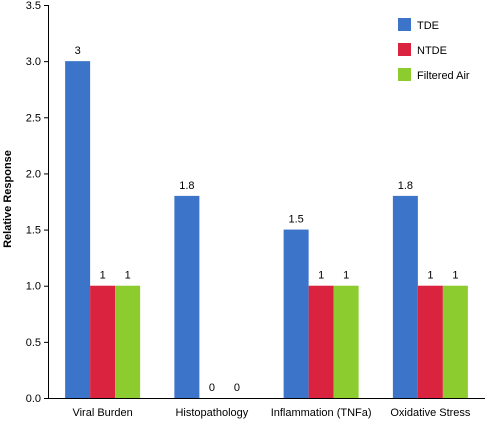  Describe the element at coordinates (443, 76) in the screenshot. I see `legend-label: Filtered Air` at that location.